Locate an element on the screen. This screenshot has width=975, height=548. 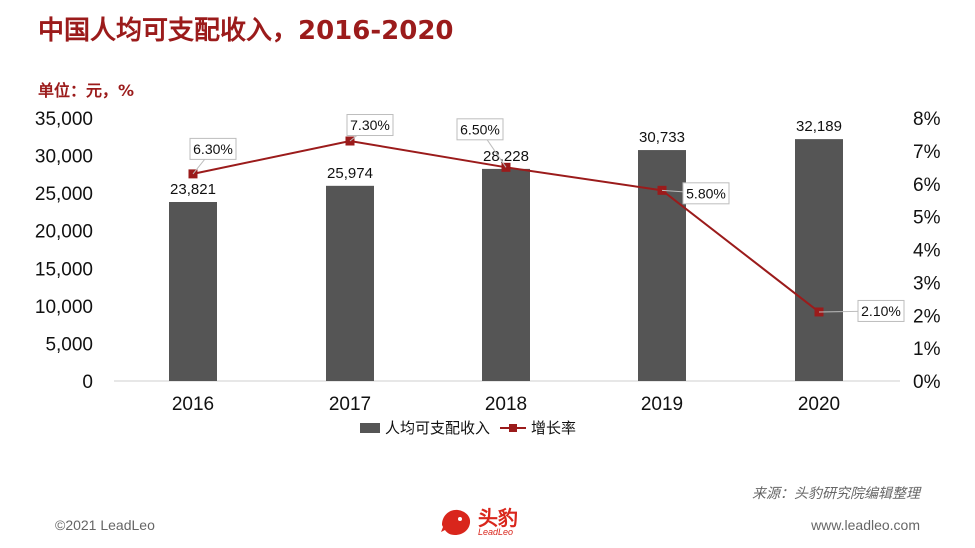
legend-line-swatch is located at coordinates (513, 428).